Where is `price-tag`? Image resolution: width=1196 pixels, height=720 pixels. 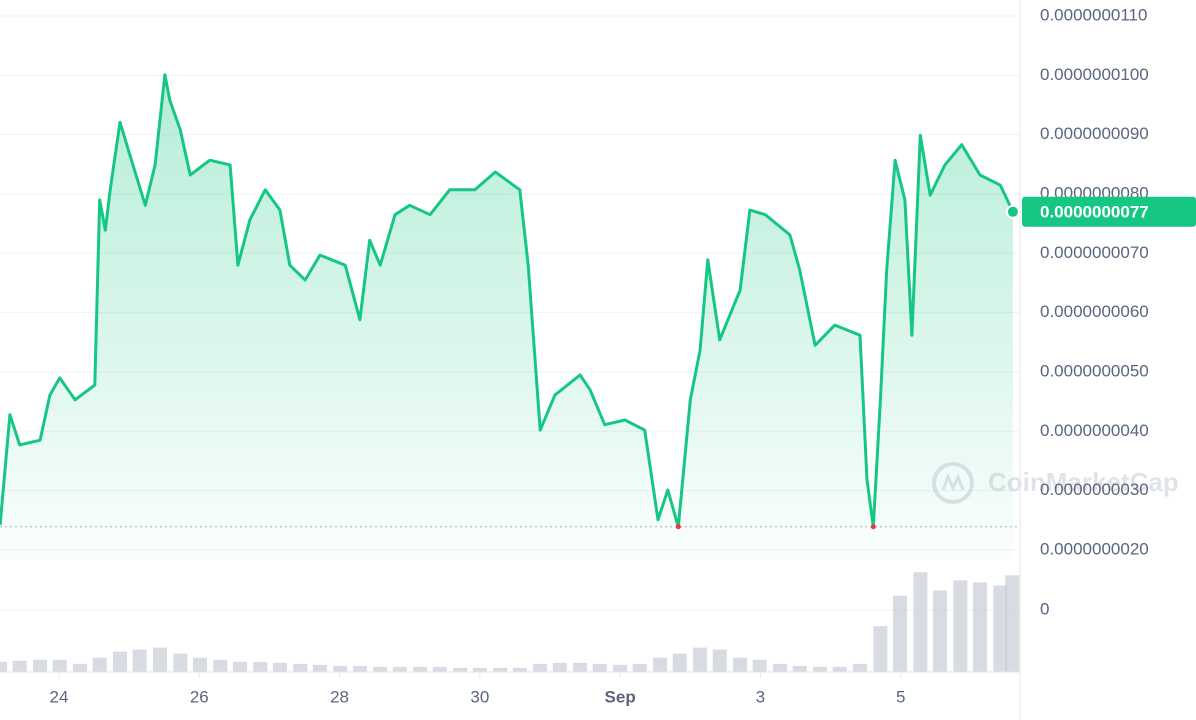 price-tag is located at coordinates (1109, 211).